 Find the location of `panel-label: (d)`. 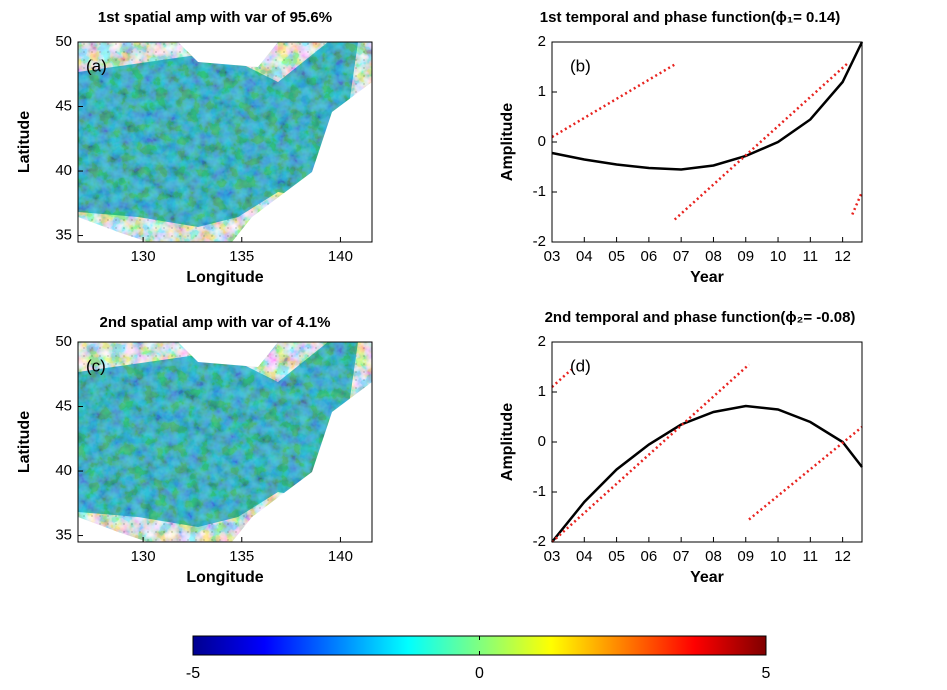

panel-label: (d) is located at coordinates (580, 365).